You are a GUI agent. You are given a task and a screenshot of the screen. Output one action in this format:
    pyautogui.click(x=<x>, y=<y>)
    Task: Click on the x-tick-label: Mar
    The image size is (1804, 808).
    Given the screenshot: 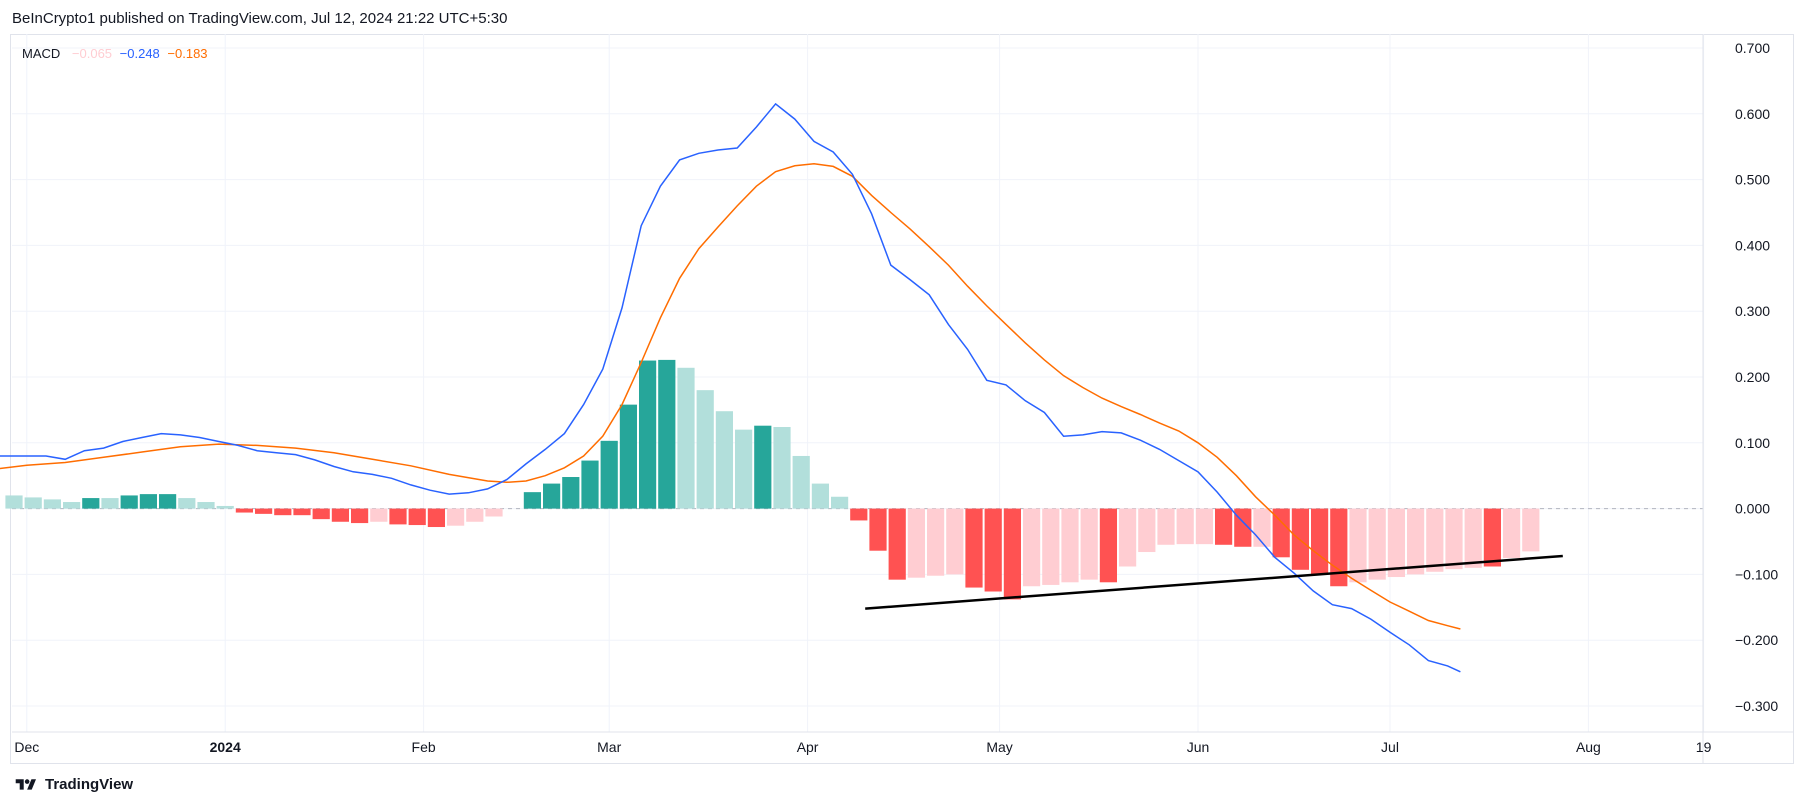 What is the action you would take?
    pyautogui.click(x=609, y=747)
    